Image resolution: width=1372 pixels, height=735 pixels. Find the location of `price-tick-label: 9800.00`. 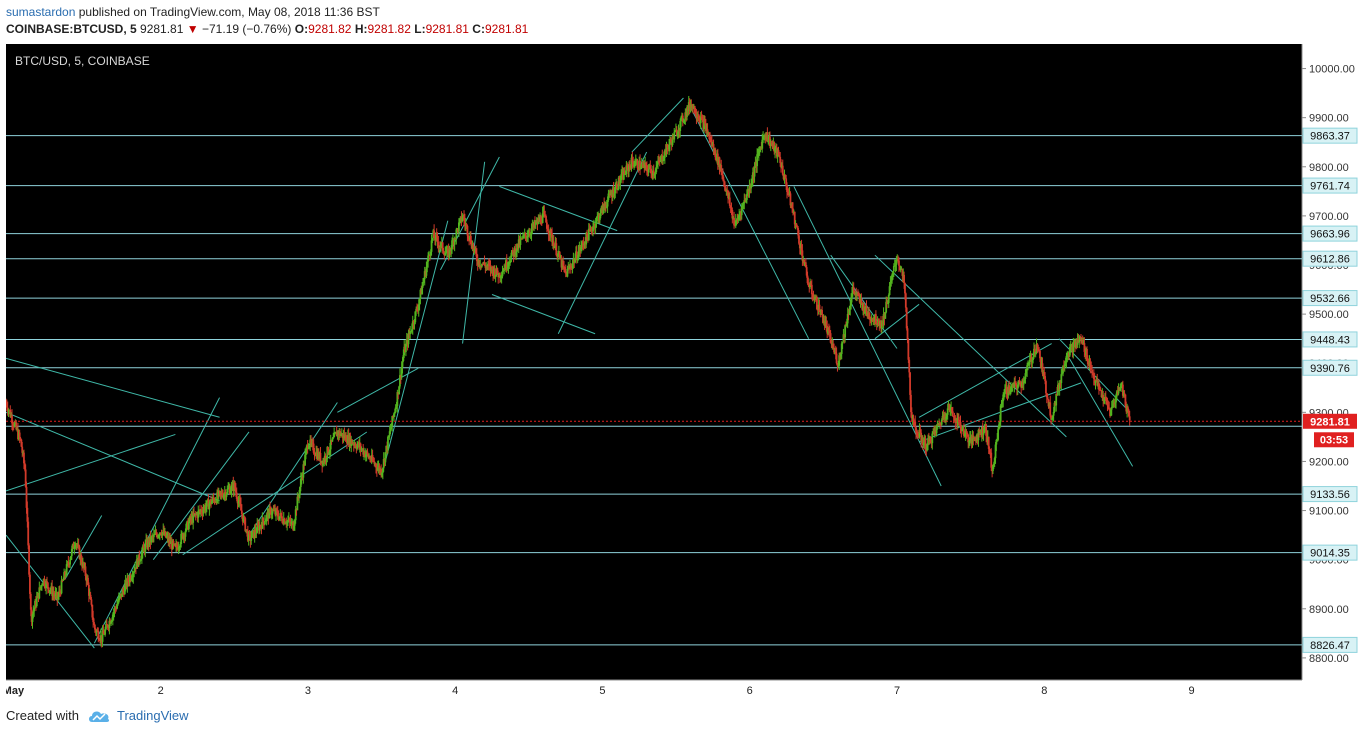

price-tick-label: 9800.00 is located at coordinates (1329, 168).